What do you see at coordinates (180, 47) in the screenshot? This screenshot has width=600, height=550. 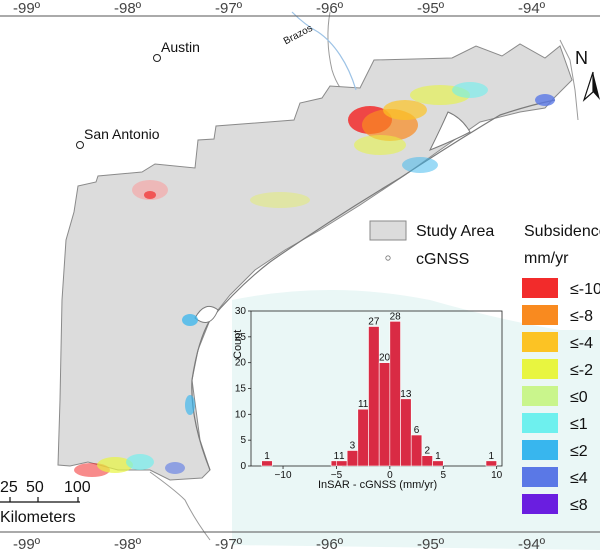 I see `city-label: Austin` at bounding box center [180, 47].